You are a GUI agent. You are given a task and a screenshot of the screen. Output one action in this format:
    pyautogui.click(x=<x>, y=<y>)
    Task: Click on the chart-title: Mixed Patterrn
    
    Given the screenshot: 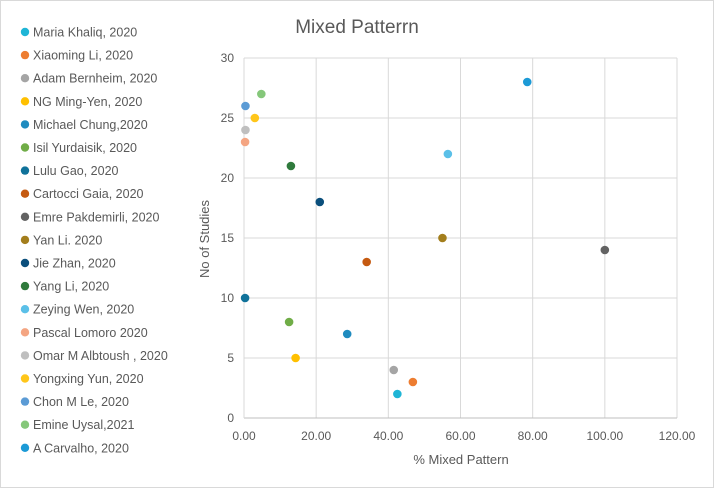 What is the action you would take?
    pyautogui.click(x=357, y=27)
    